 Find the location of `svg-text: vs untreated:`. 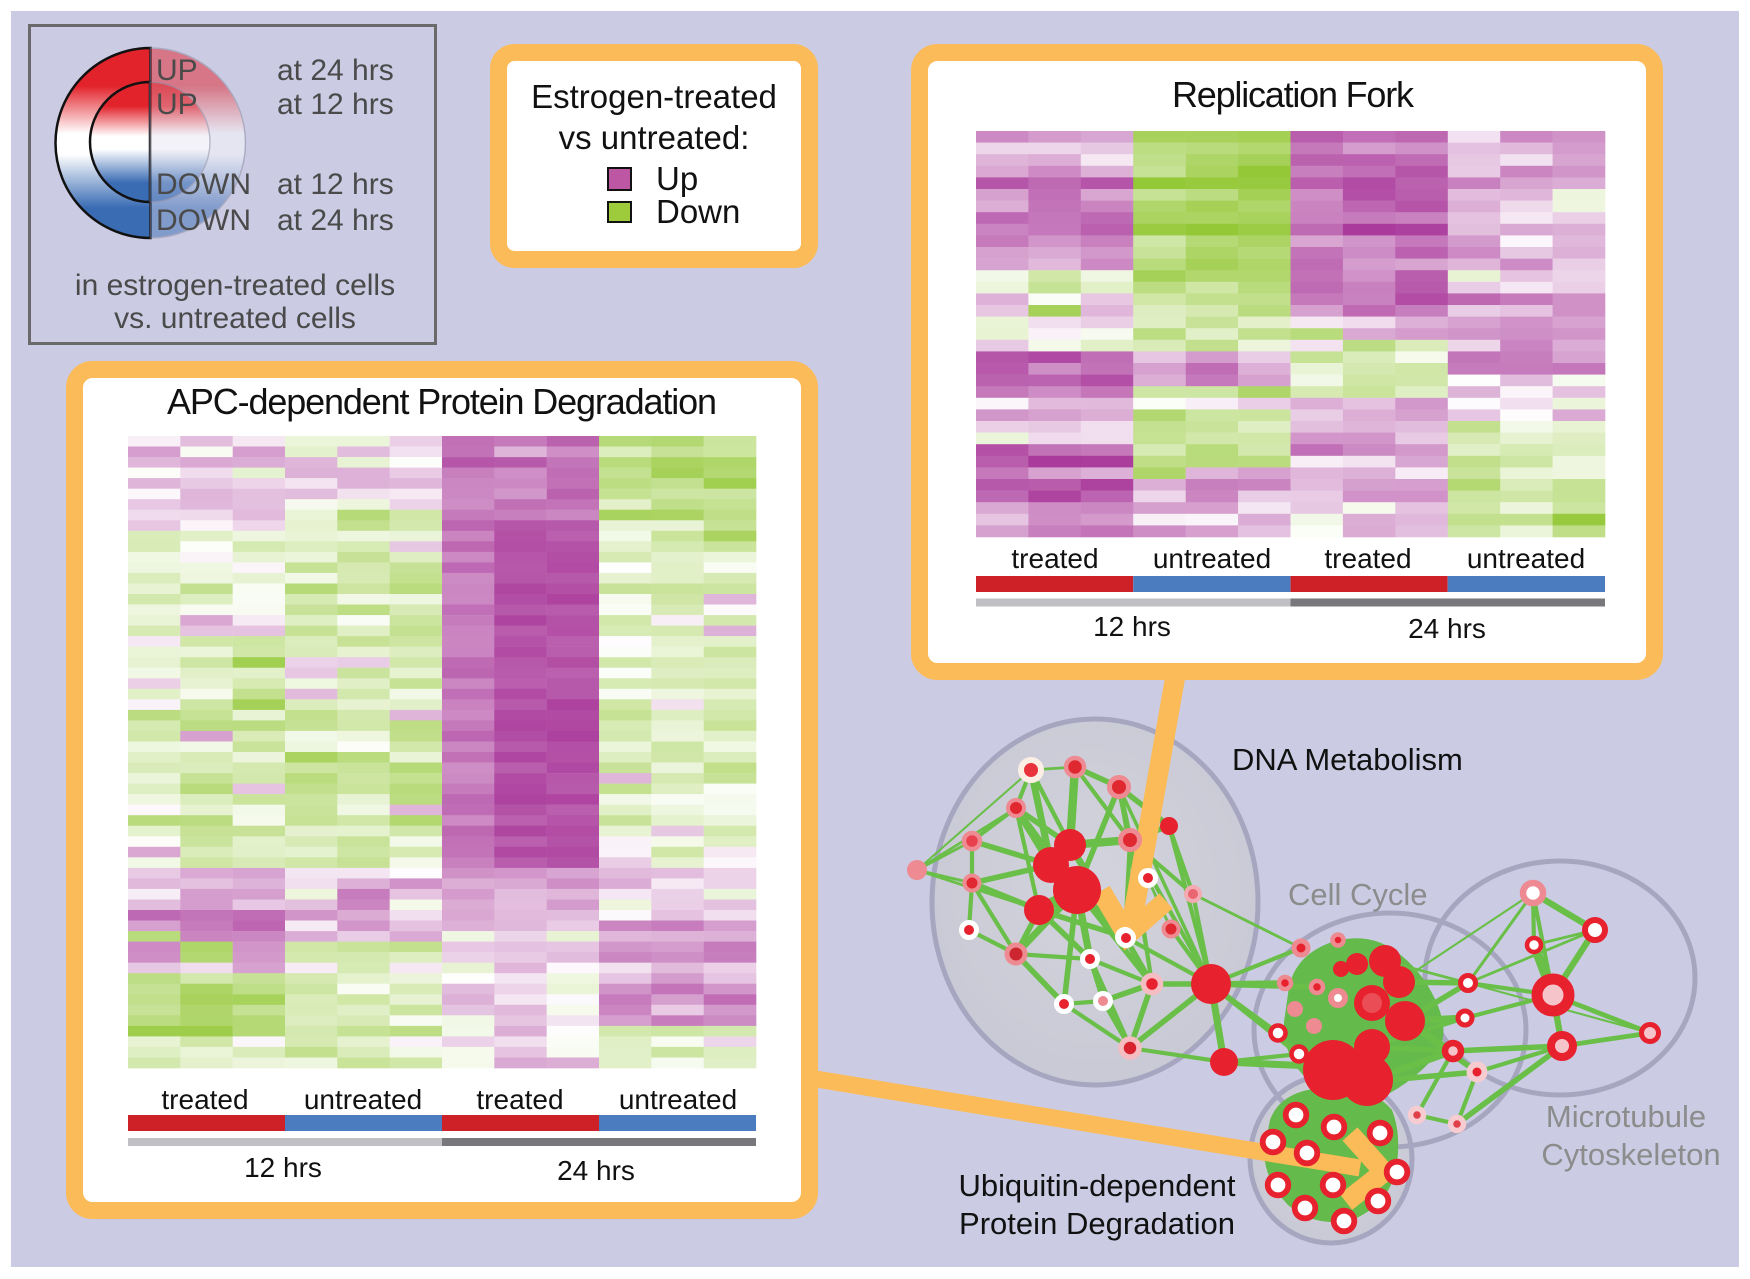

svg-text: vs untreated: is located at coordinates (654, 137).